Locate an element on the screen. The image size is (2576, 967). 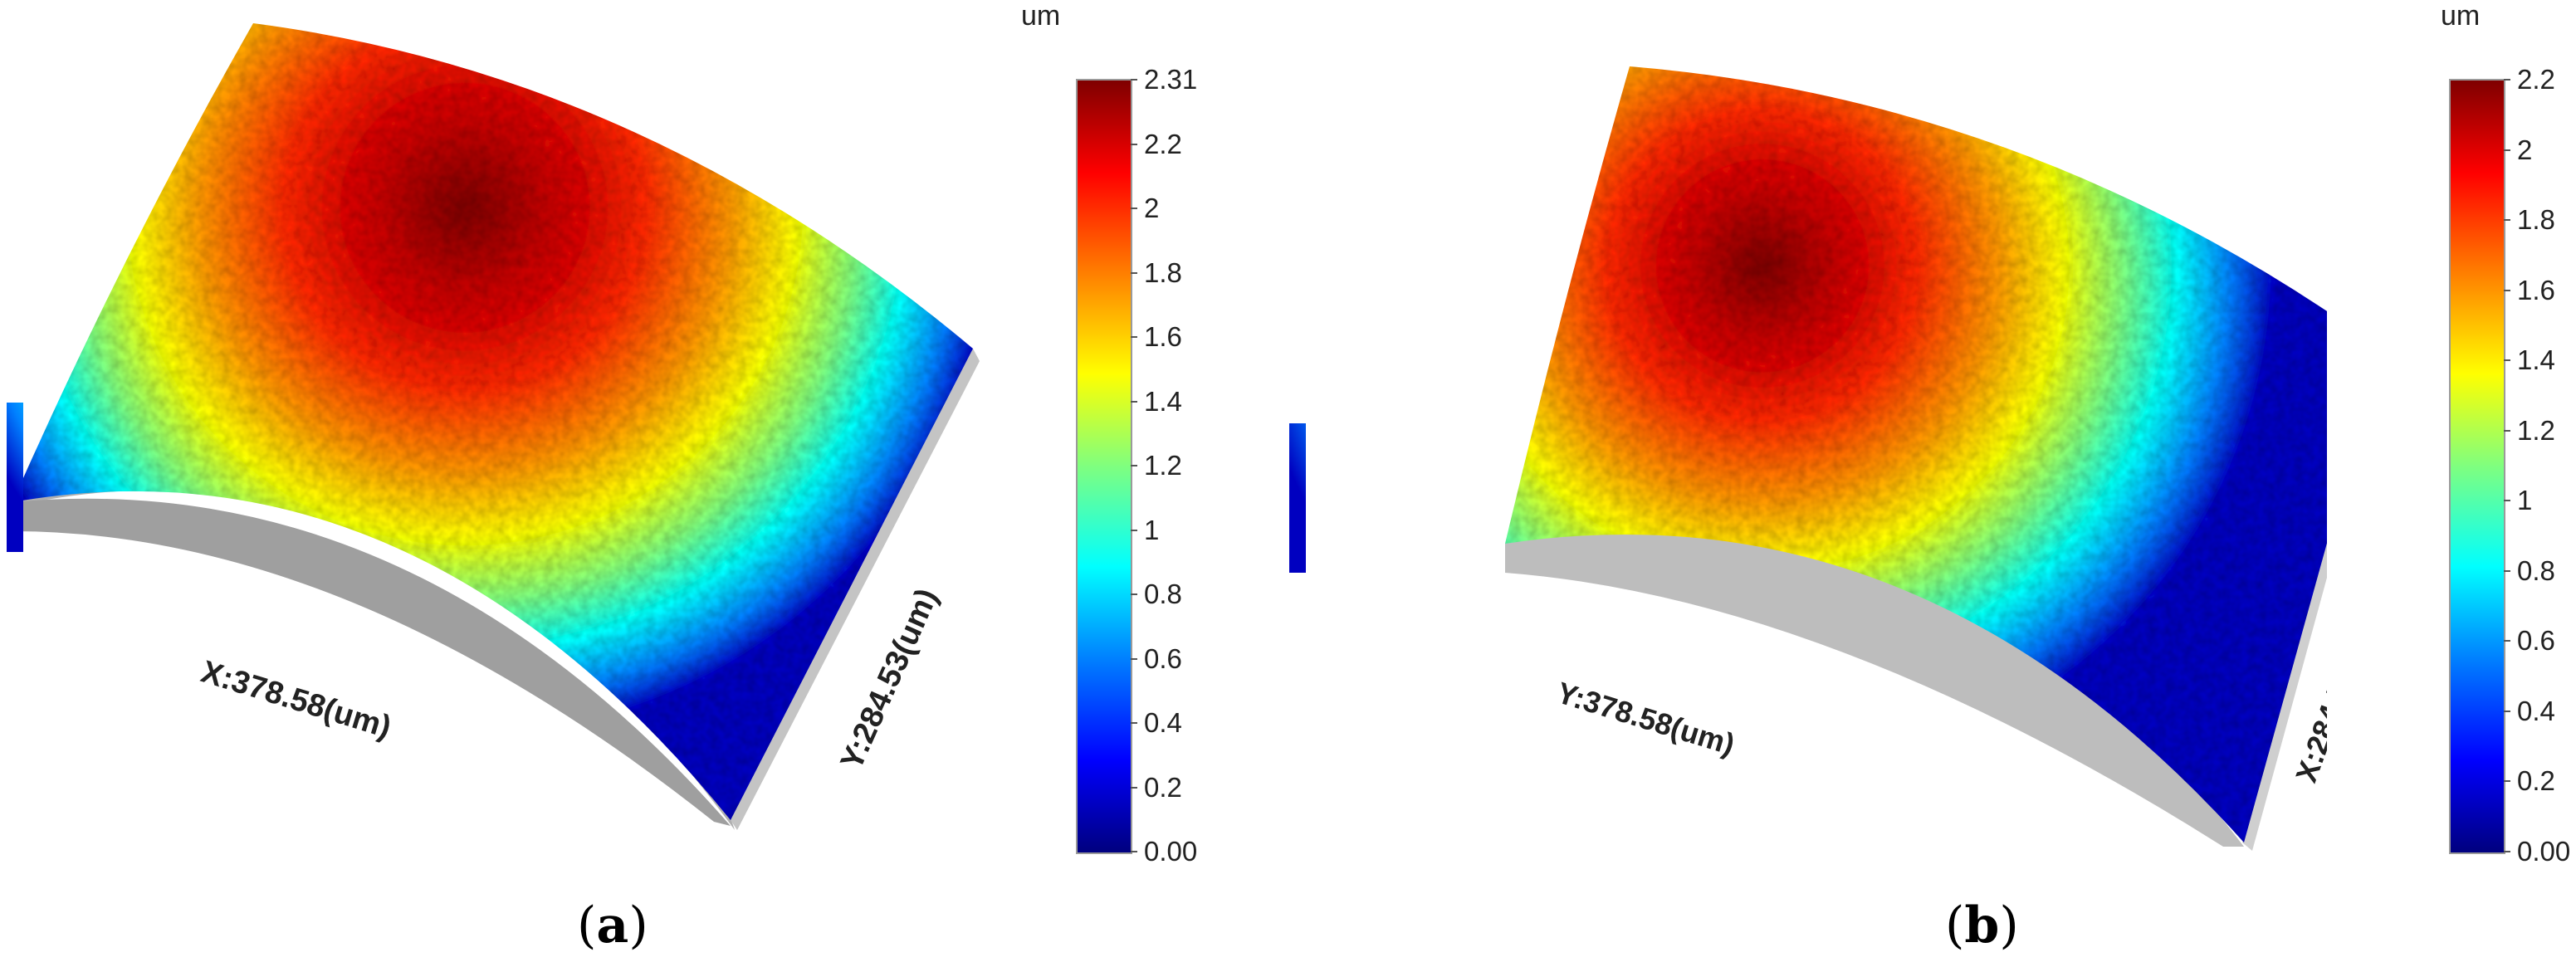
x-axis-label-a: X:378.58(um) is located at coordinates (295, 699).